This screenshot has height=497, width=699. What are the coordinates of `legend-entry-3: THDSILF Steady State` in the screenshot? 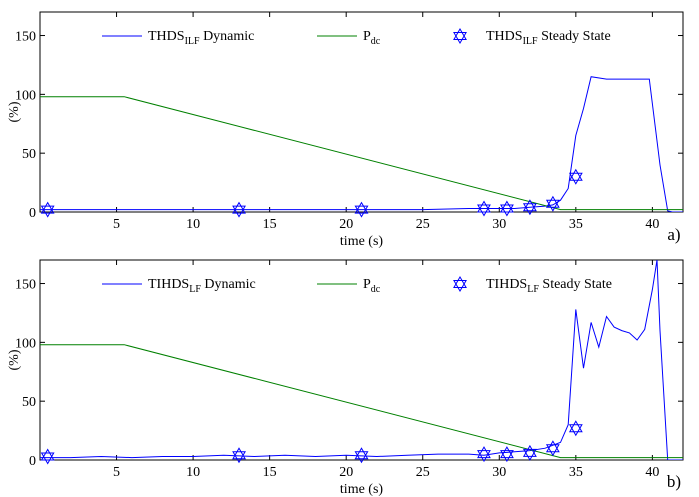 It's located at (548, 38).